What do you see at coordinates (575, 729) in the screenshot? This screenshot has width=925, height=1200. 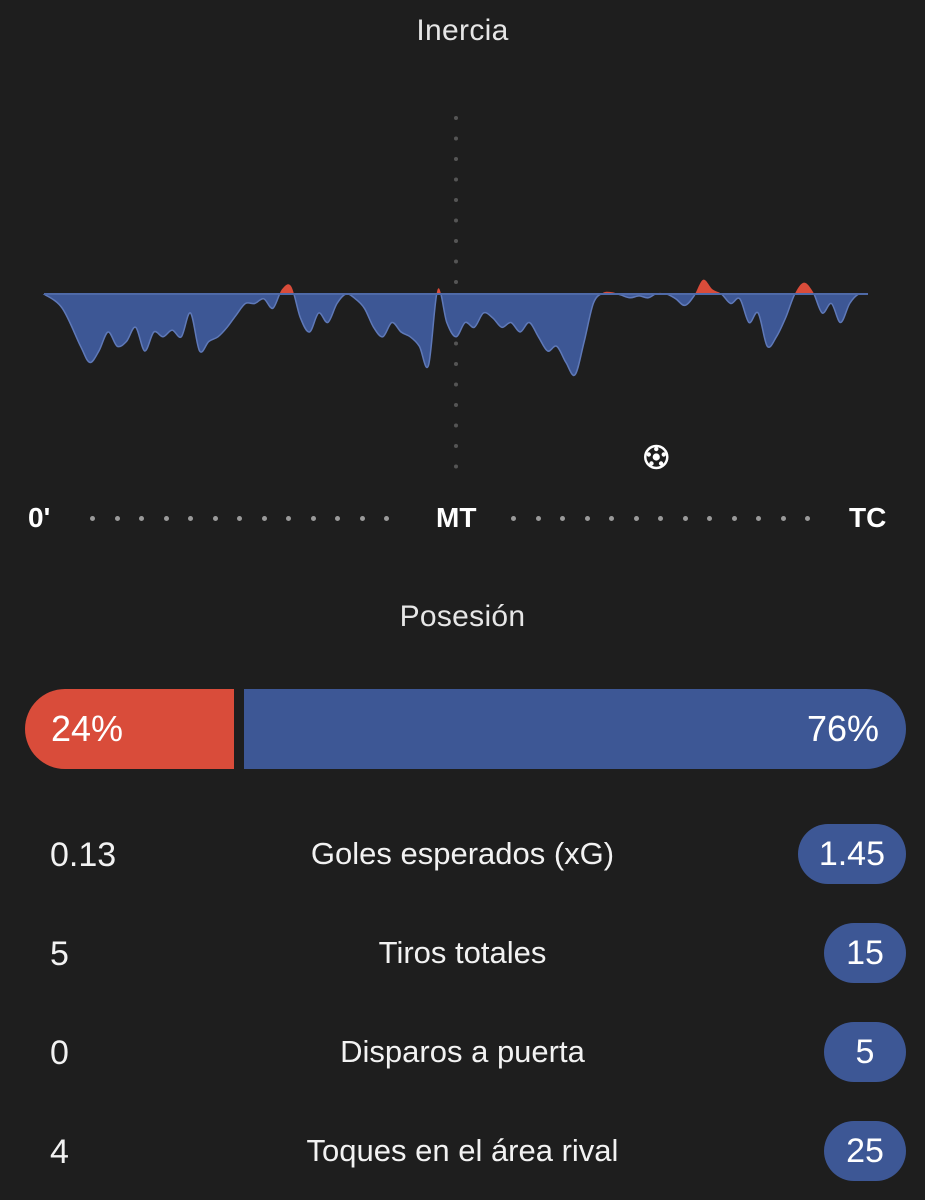 I see `possession-away-segment: 76%` at bounding box center [575, 729].